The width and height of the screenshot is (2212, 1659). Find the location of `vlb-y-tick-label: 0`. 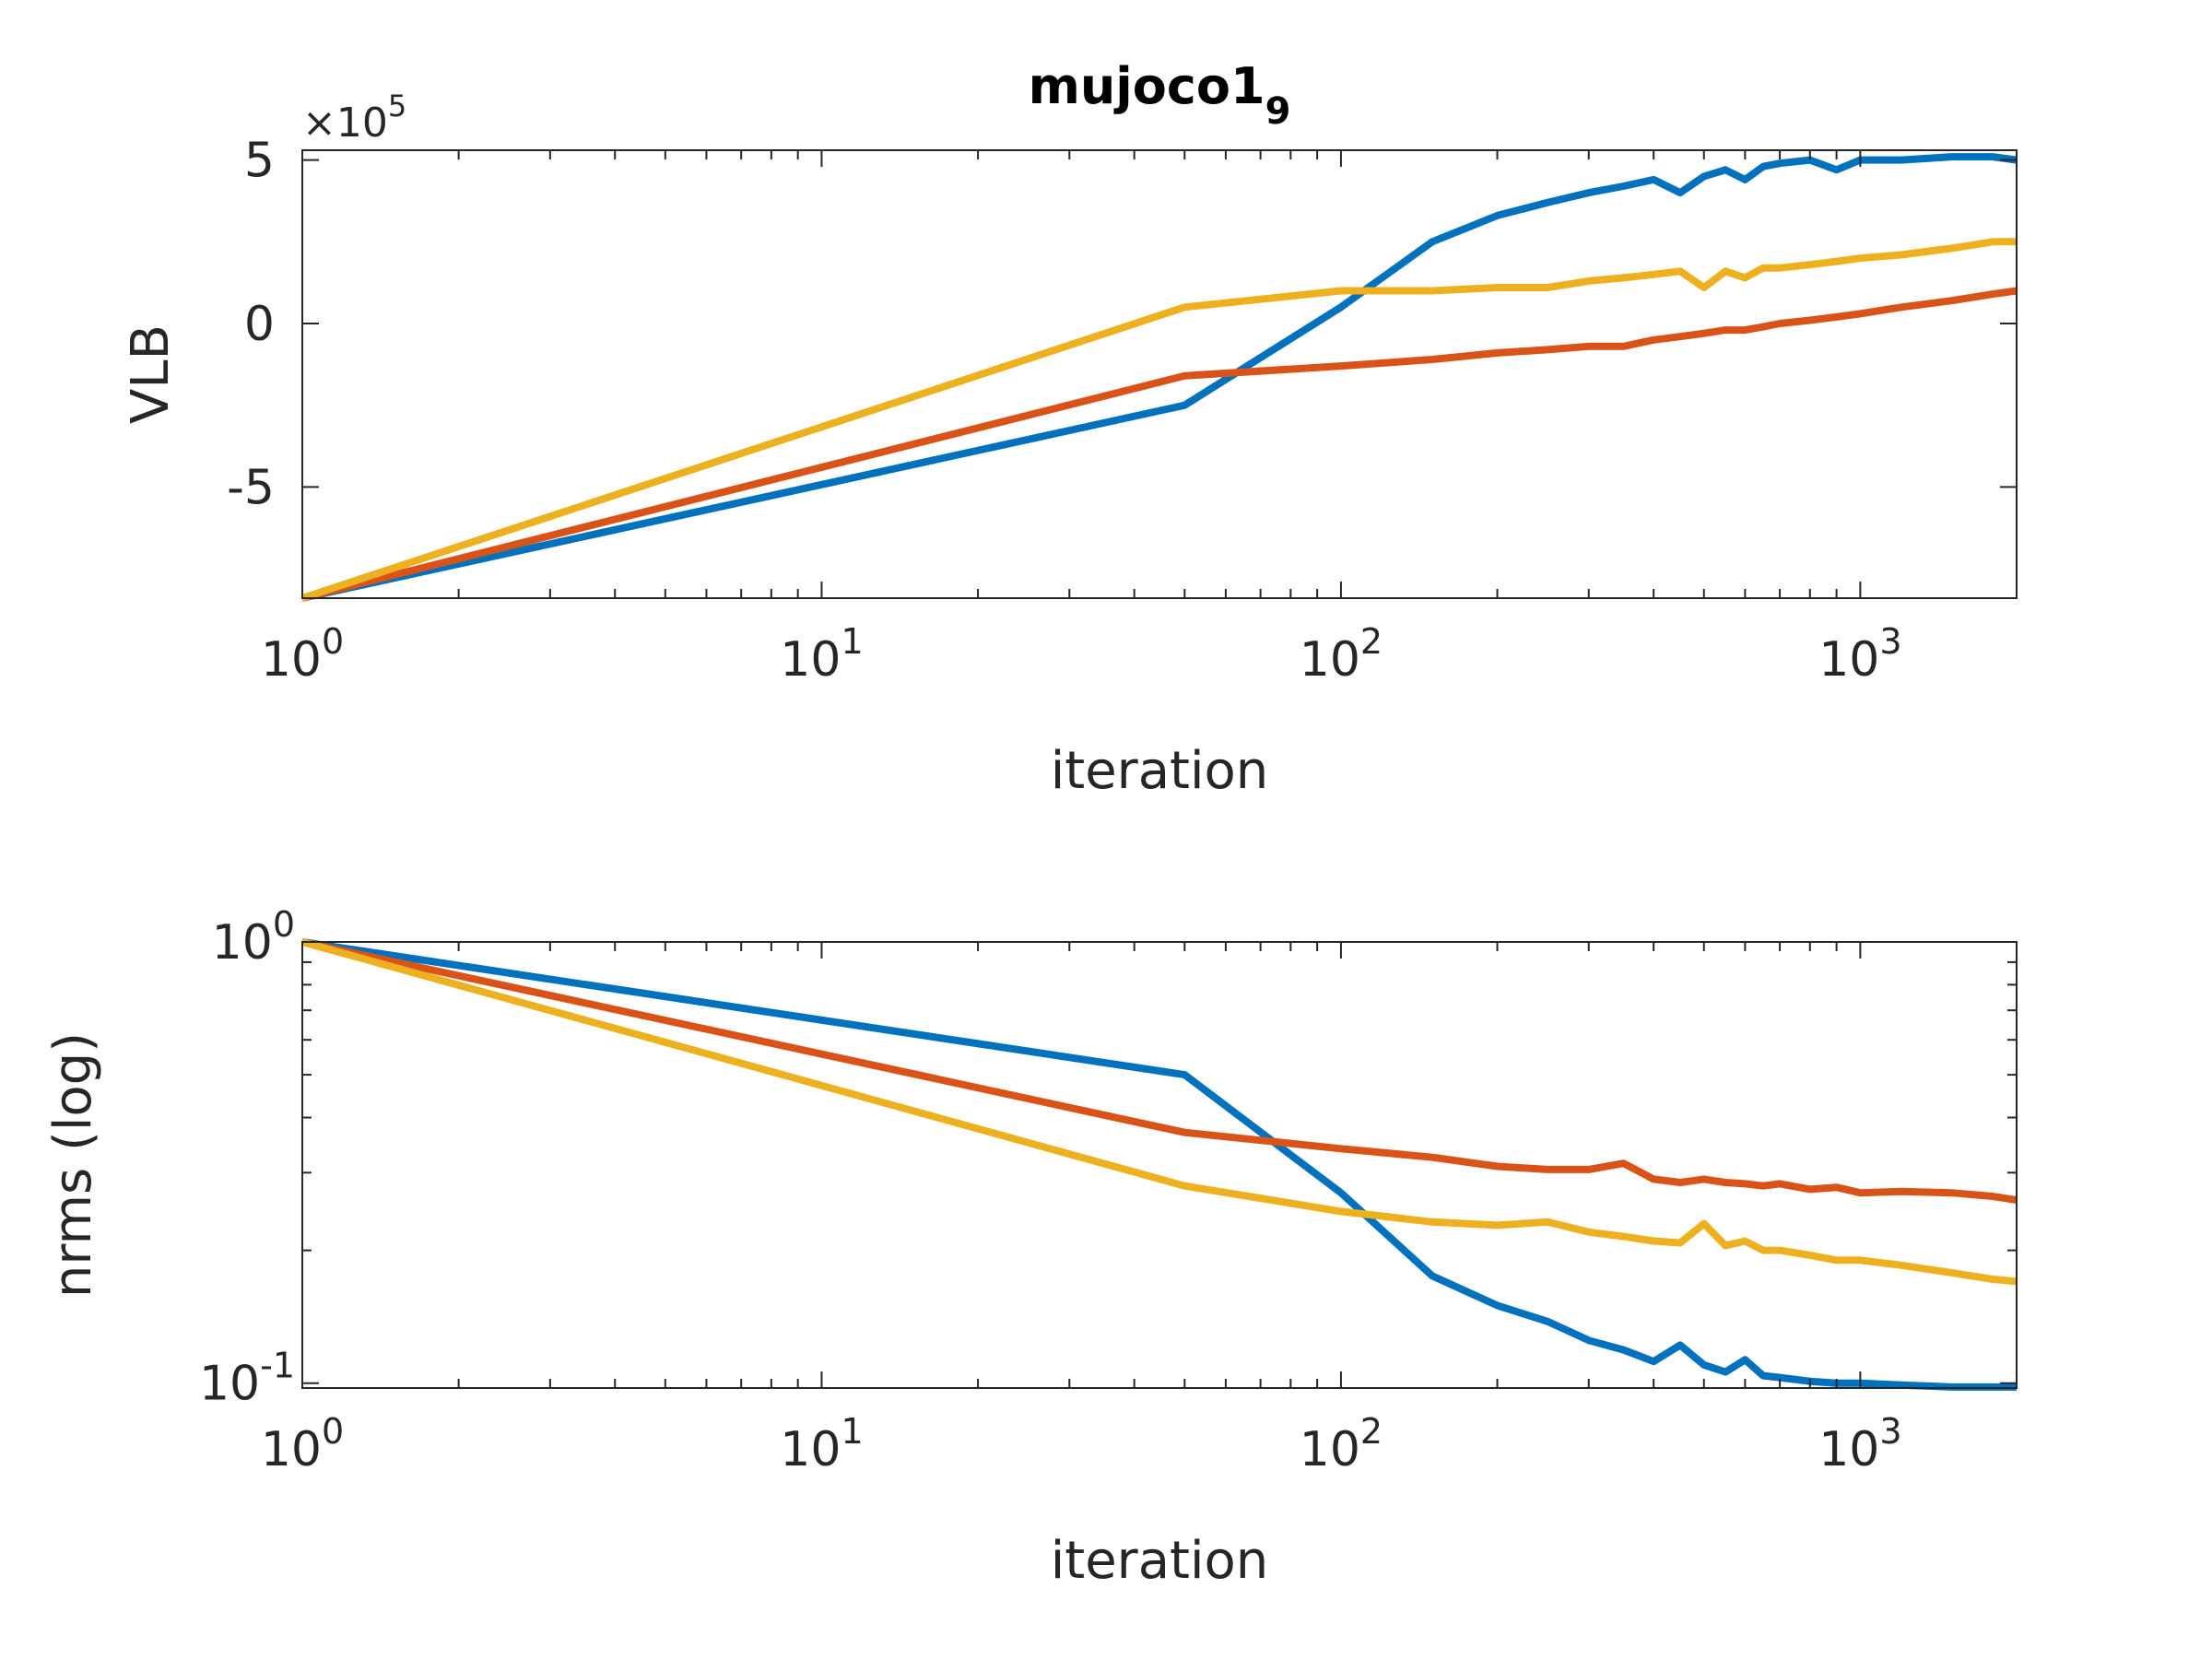

vlb-y-tick-label: 0 is located at coordinates (259, 324).